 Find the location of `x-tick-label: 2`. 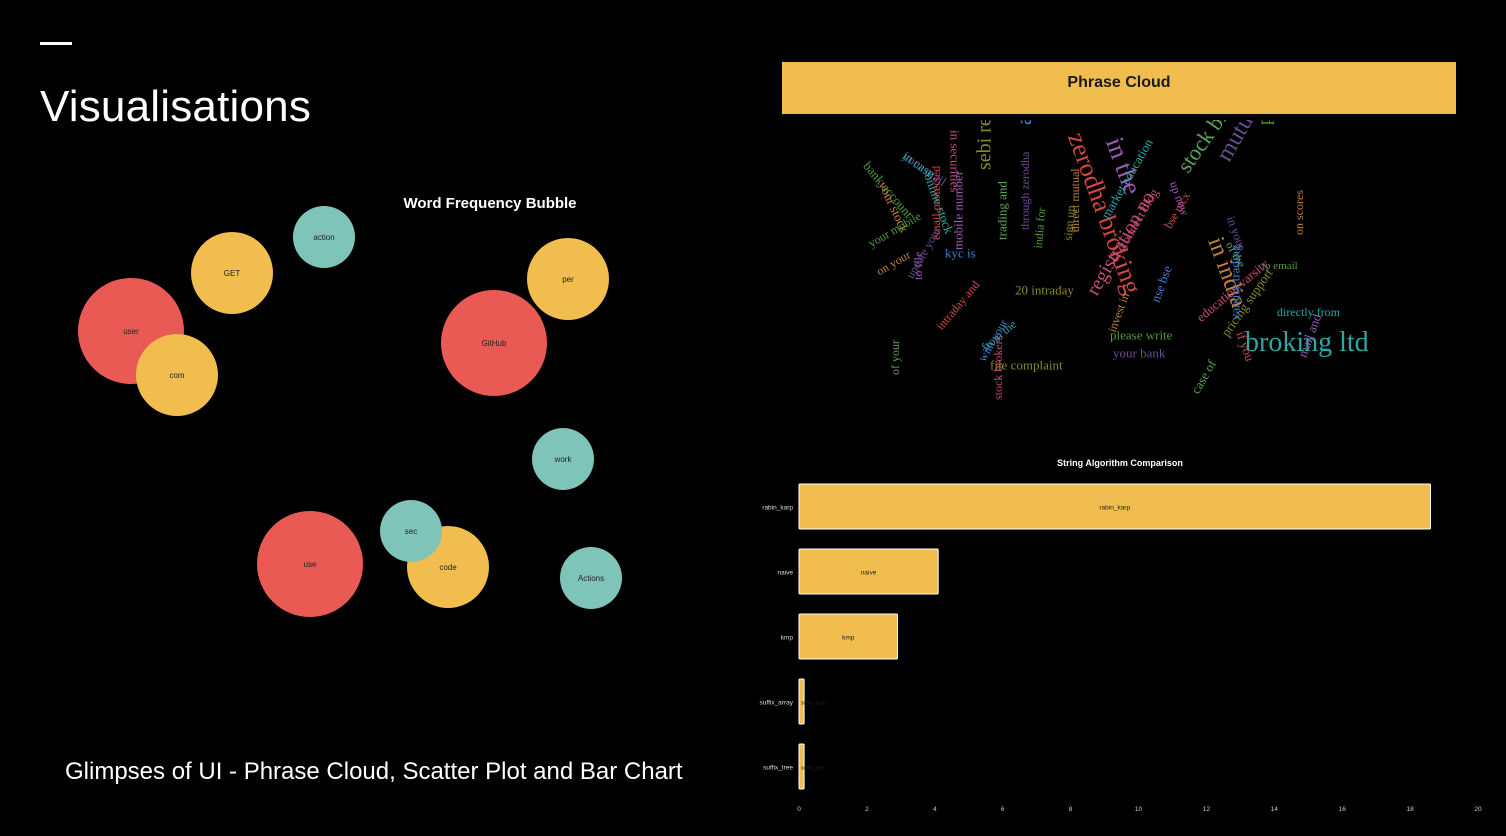

x-tick-label: 2 is located at coordinates (867, 809).